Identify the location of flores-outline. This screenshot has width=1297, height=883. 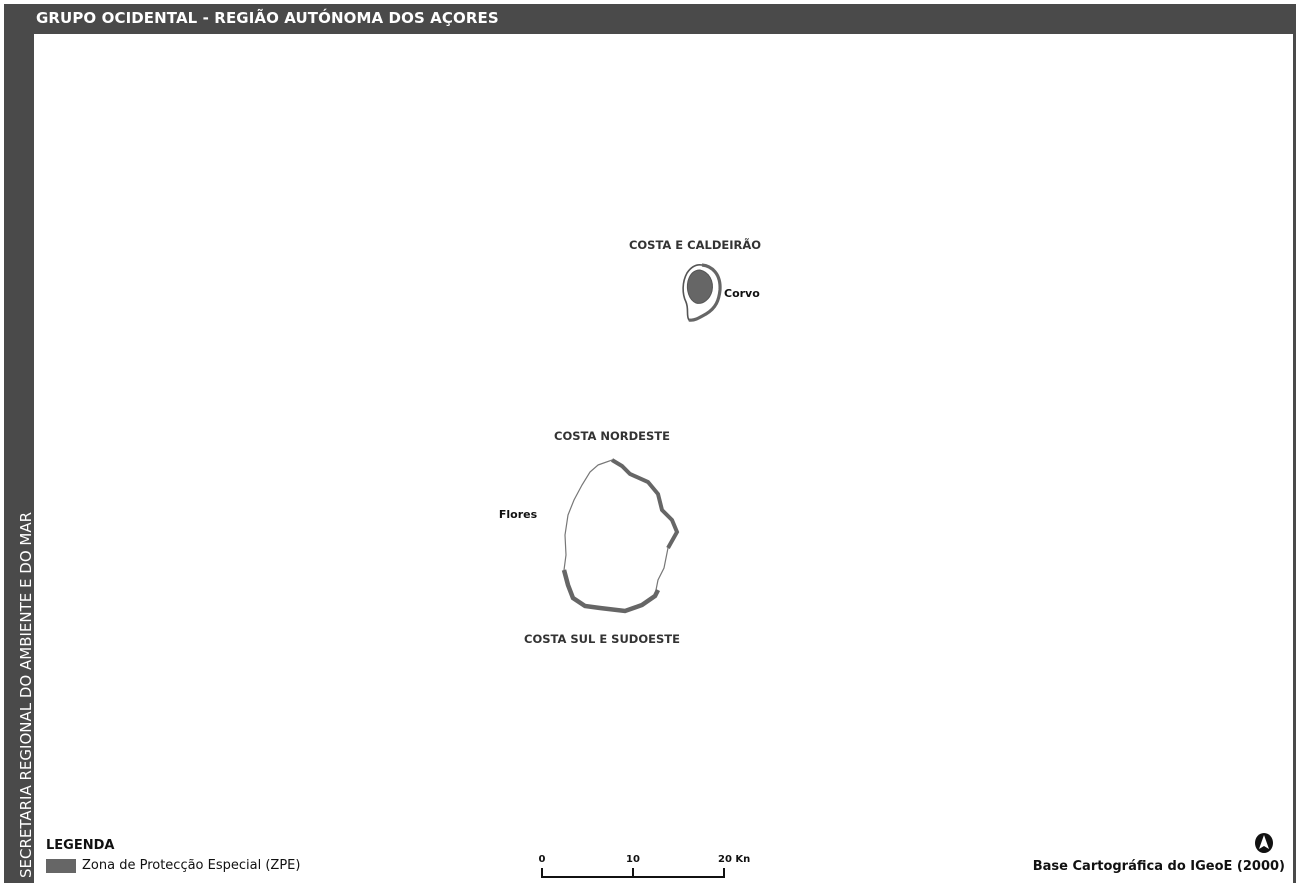
(620, 535).